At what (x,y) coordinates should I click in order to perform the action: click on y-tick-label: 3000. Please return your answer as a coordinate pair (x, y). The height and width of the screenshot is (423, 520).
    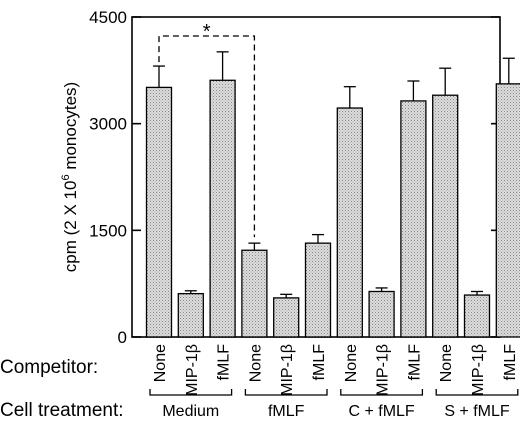
    Looking at the image, I should click on (108, 124).